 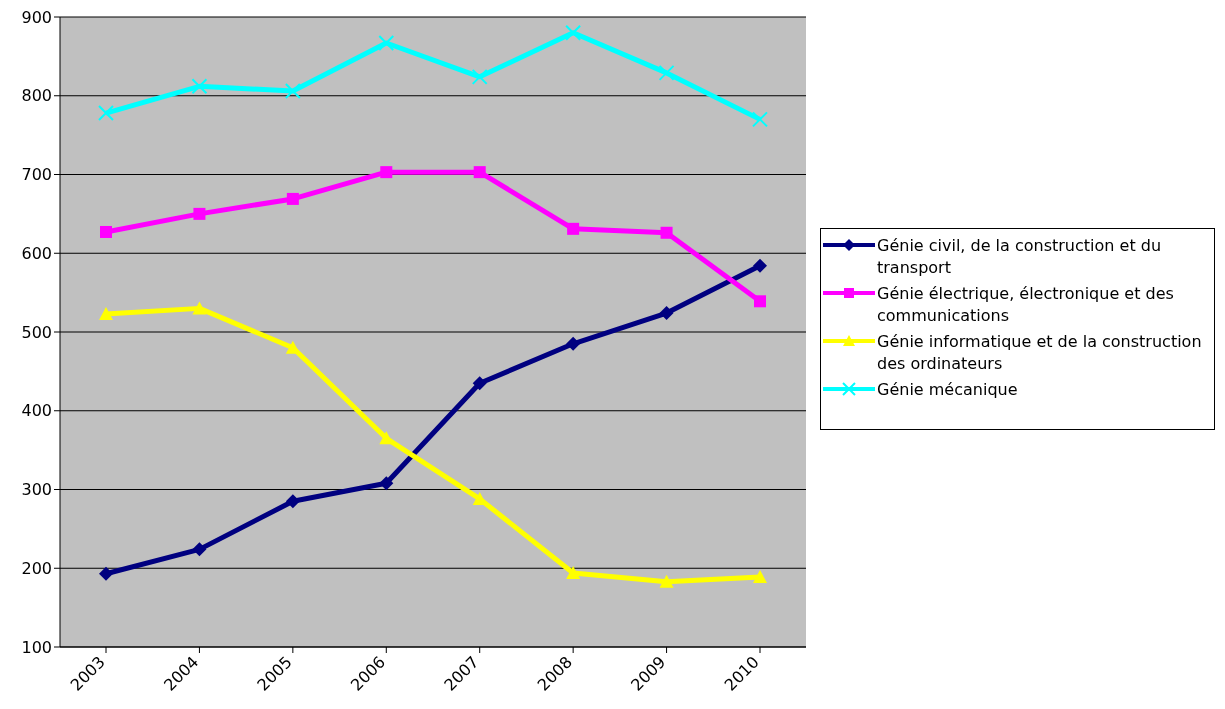 What do you see at coordinates (36, 490) in the screenshot?
I see `y-tick-label: 300` at bounding box center [36, 490].